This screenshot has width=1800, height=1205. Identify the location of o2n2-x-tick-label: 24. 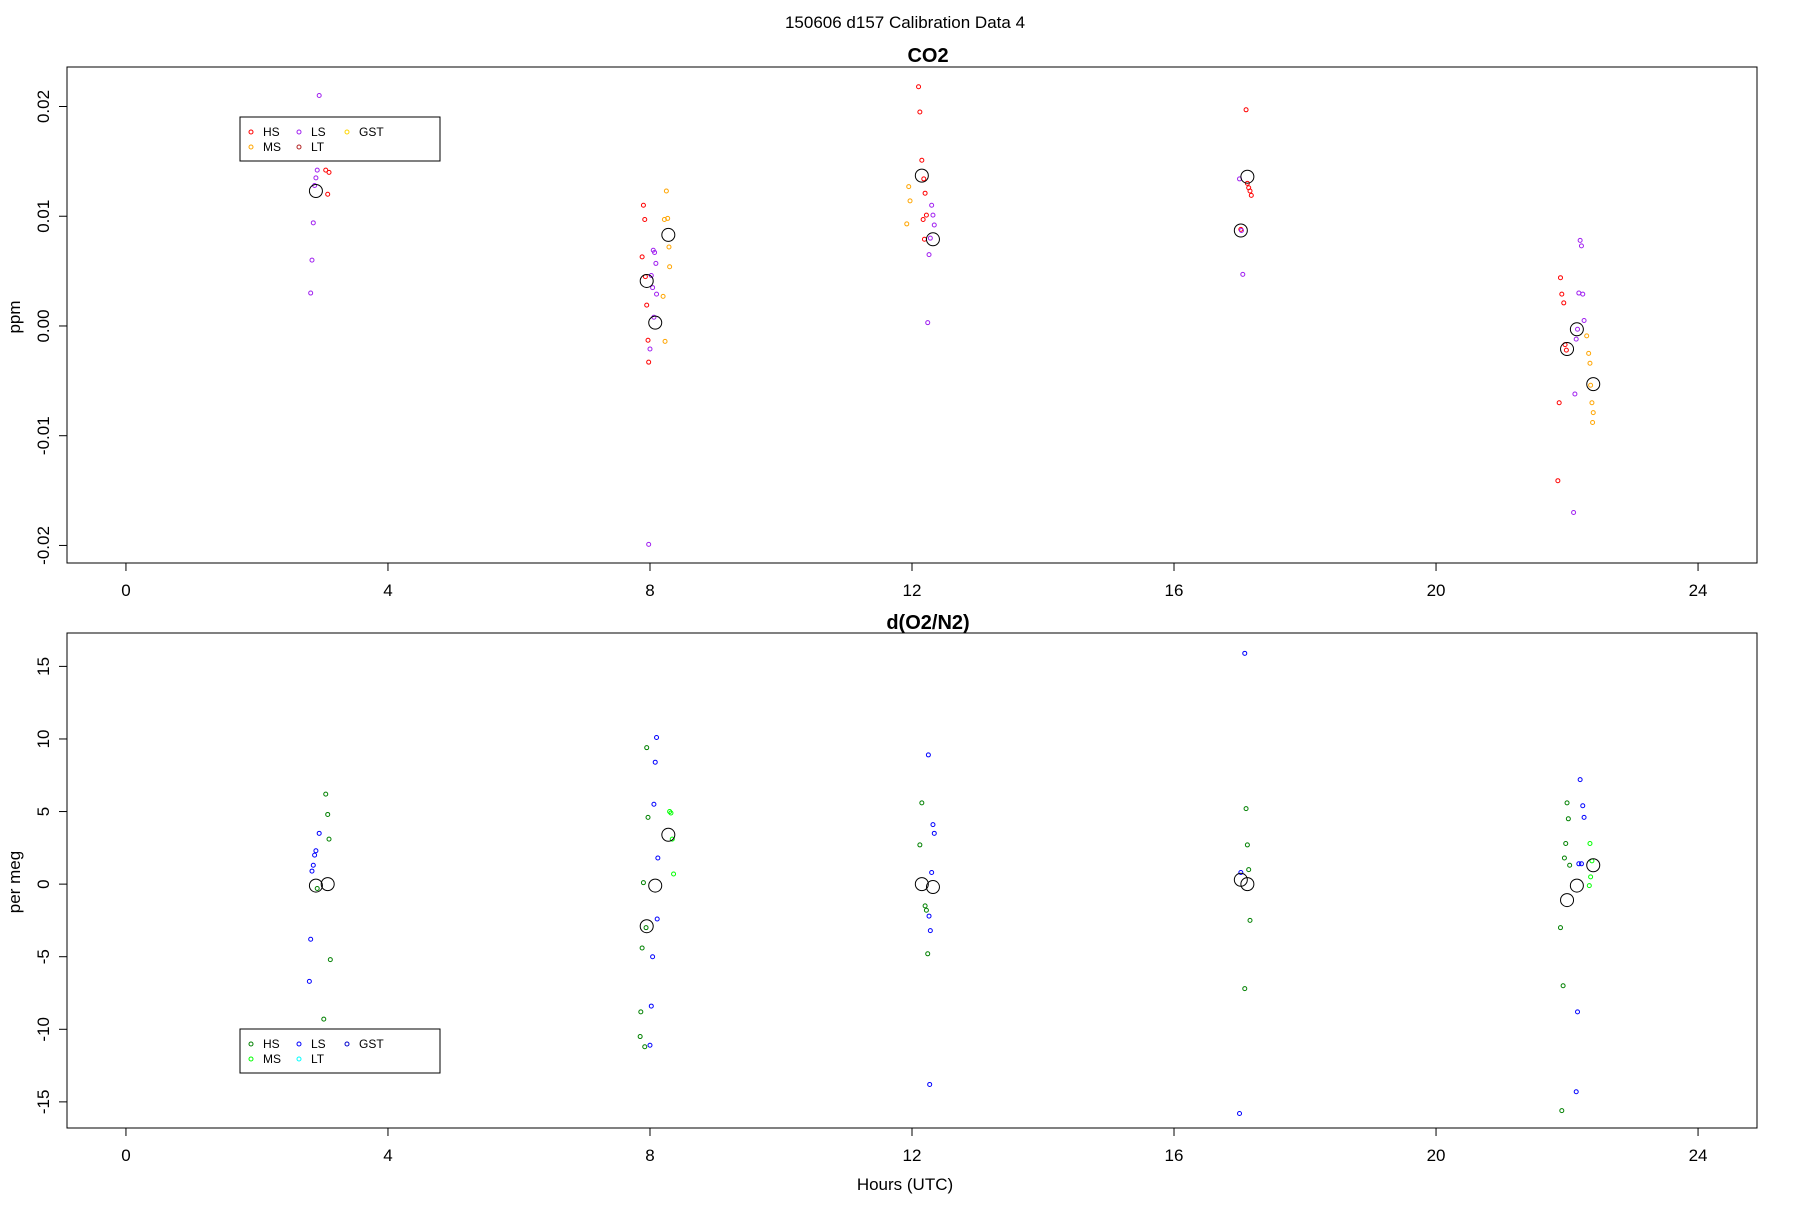
(1698, 1155).